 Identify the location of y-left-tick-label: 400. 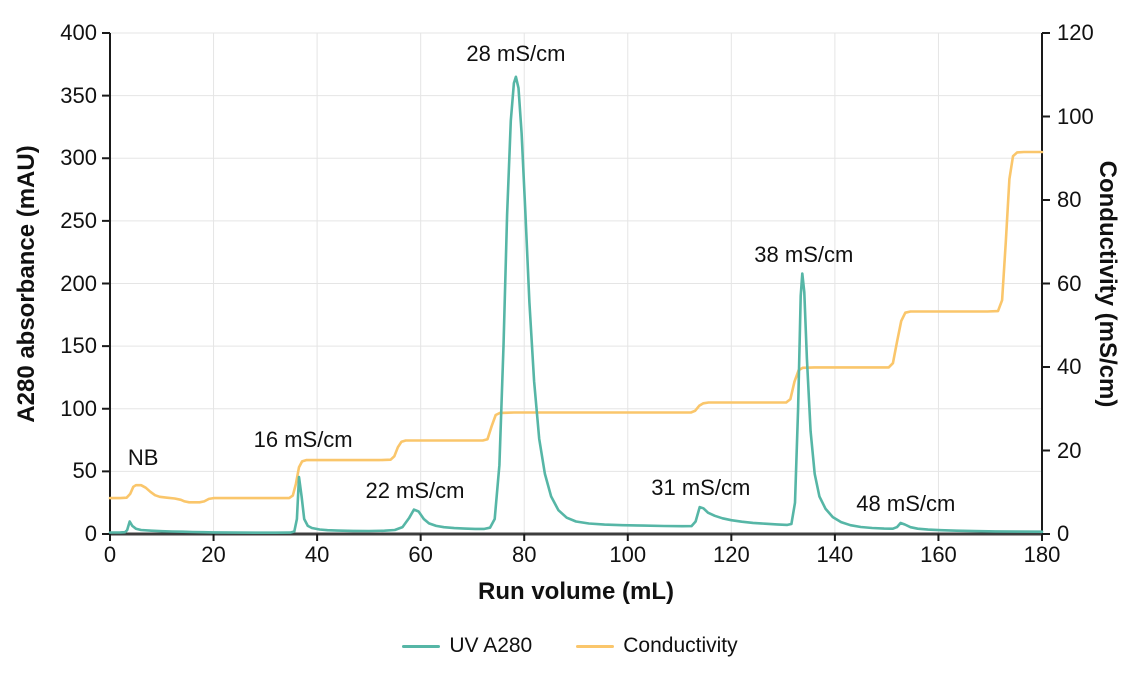
(78, 32).